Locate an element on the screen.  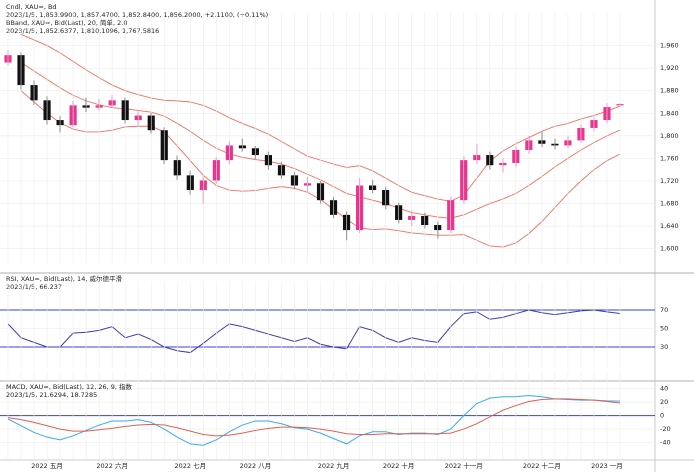
x-tick-label: 2022 十月 is located at coordinates (399, 465).